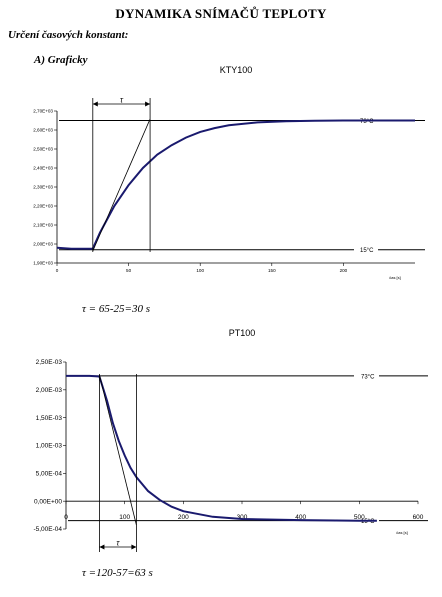 Image resolution: width=442 pixels, height=597 pixels. What do you see at coordinates (367, 122) in the screenshot?
I see `chart1-reference-label: 73°C` at bounding box center [367, 122].